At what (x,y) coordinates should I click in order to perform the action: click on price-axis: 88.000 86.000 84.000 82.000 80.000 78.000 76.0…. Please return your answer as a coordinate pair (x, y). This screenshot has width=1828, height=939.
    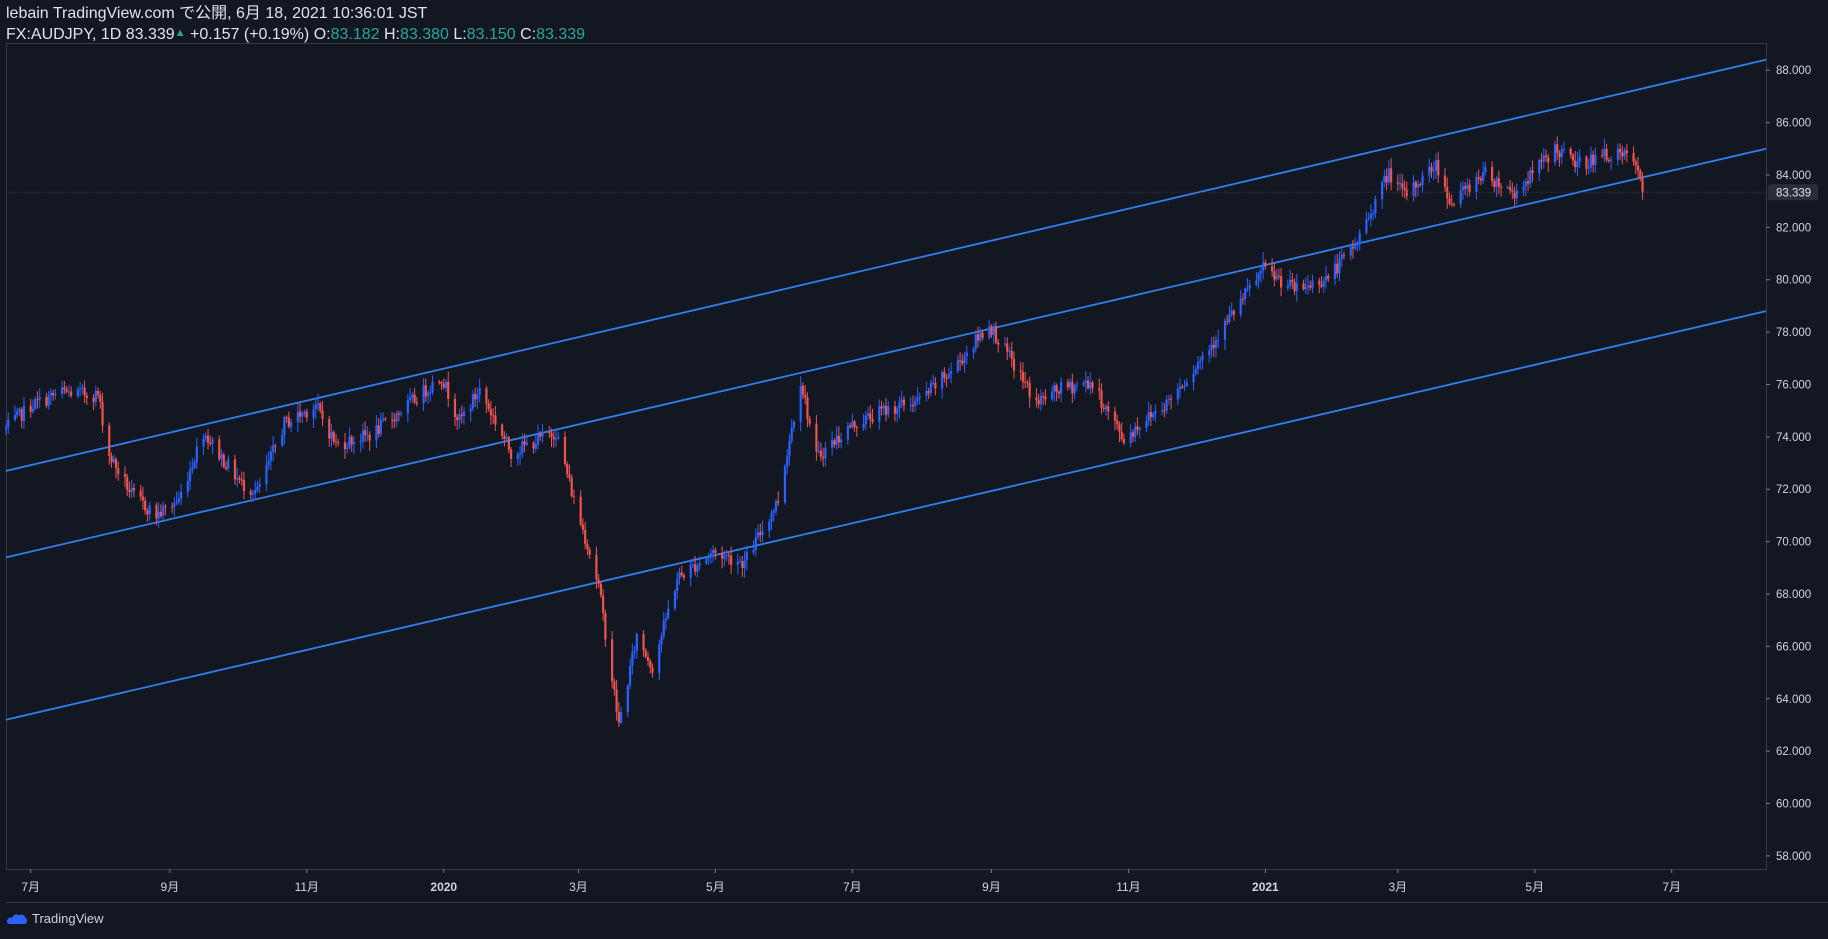
    Looking at the image, I should click on (1788, 464).